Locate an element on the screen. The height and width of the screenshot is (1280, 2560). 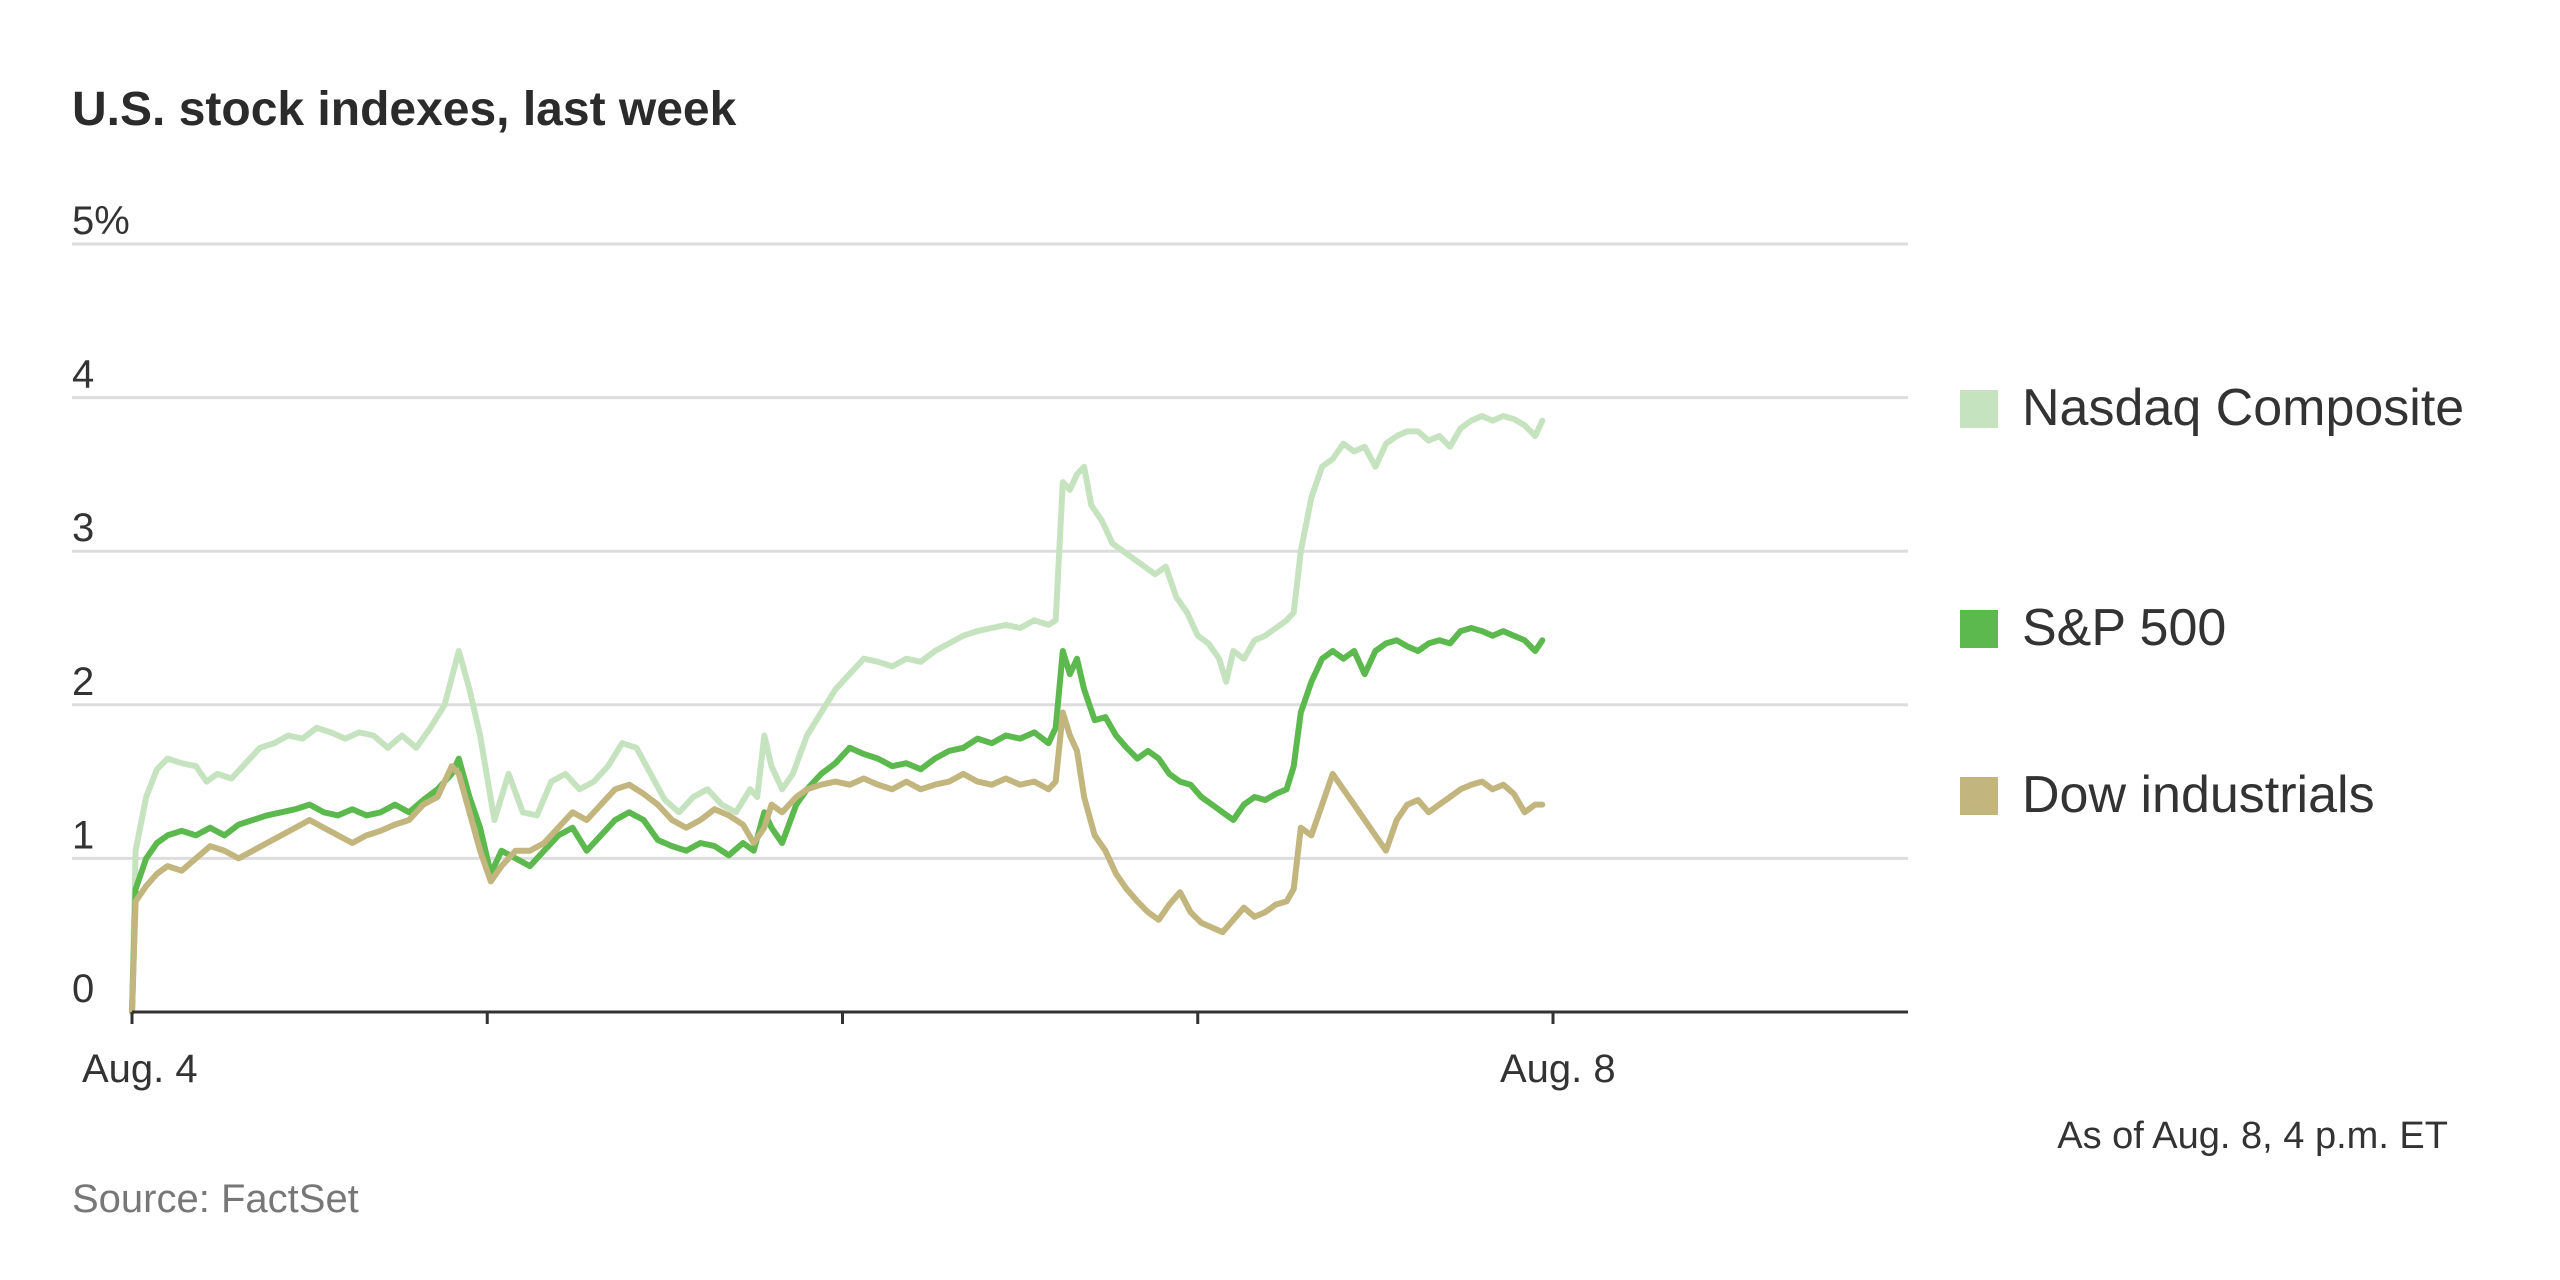
legend-label-dow: Dow industrials is located at coordinates (2198, 795).